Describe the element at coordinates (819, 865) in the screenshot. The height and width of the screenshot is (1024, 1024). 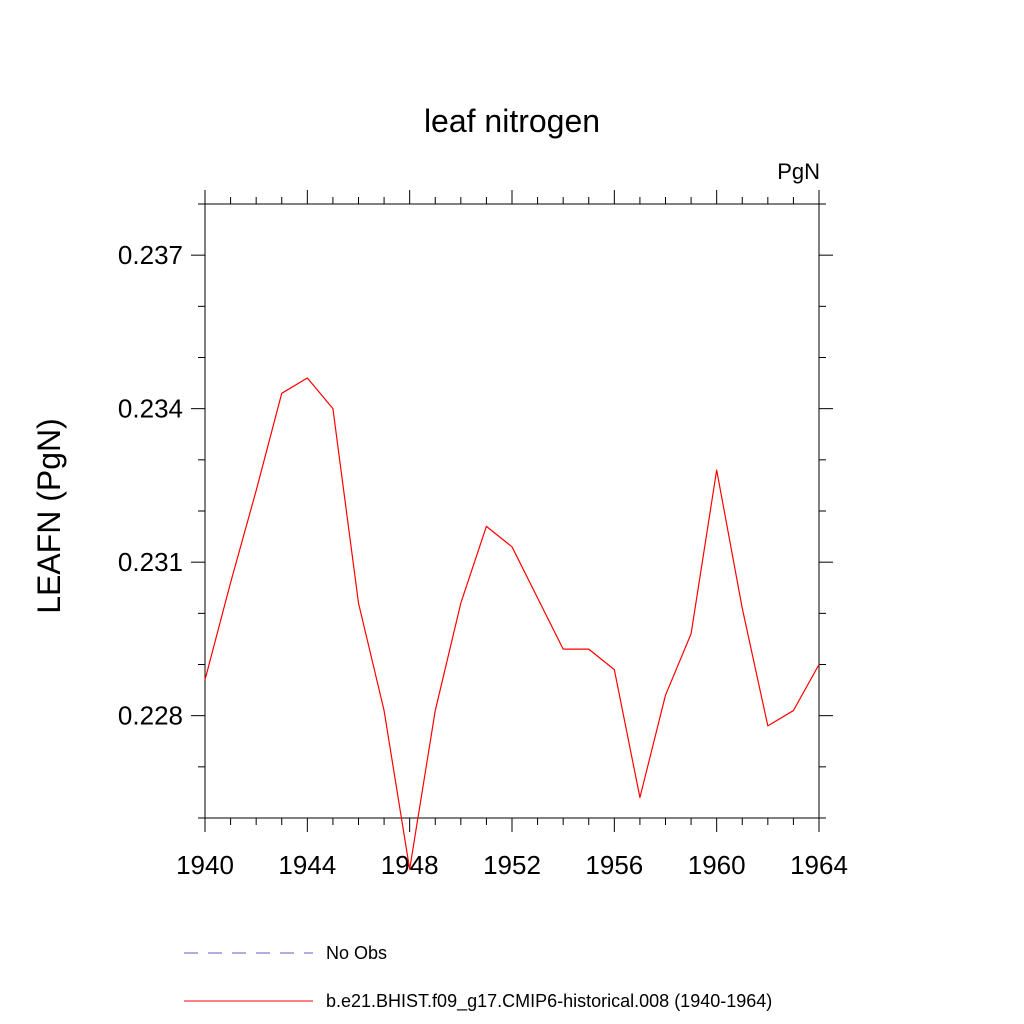
I see `x-tick-label: 1964` at that location.